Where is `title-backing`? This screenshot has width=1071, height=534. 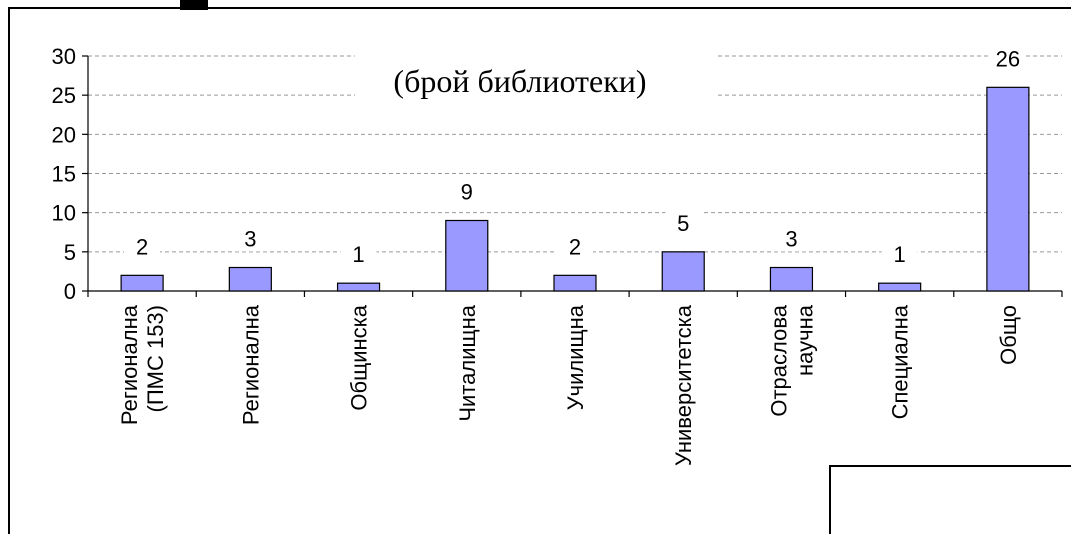 title-backing is located at coordinates (535, 75).